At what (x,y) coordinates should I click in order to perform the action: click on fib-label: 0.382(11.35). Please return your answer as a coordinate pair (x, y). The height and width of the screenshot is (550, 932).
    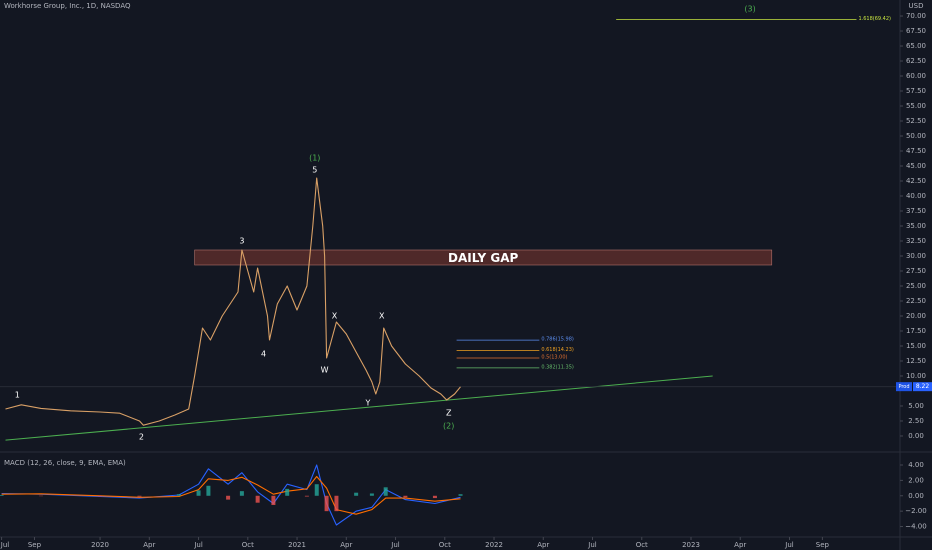
    Looking at the image, I should click on (557, 367).